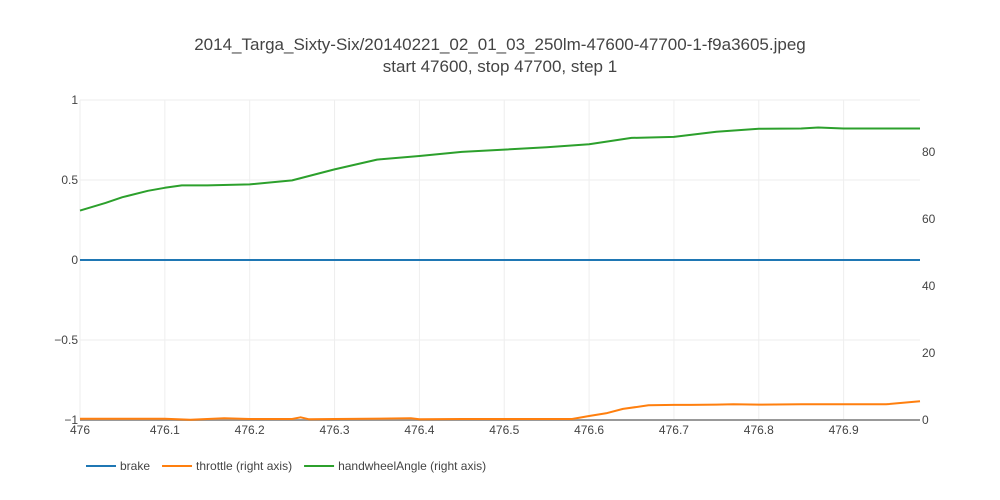 Image resolution: width=1000 pixels, height=500 pixels. I want to click on y-left-tick-label: 1, so click(74, 100).